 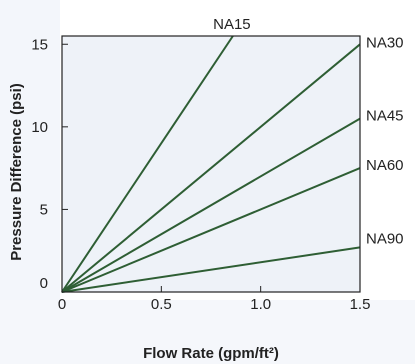 What do you see at coordinates (39, 127) in the screenshot?
I see `y-tick-label: 10` at bounding box center [39, 127].